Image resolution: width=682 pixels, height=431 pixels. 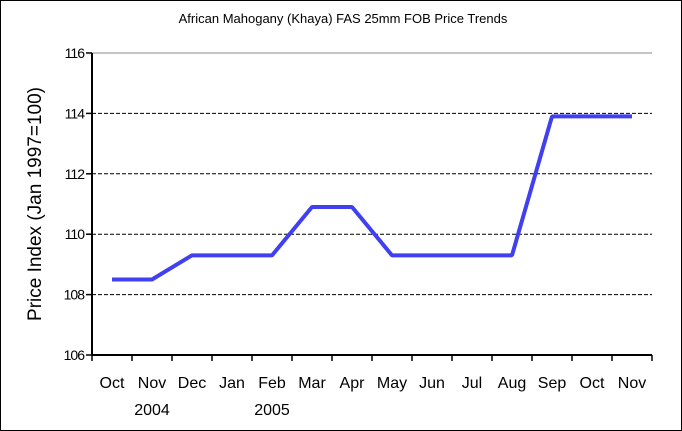 I want to click on x-tick-label: May, so click(x=392, y=383).